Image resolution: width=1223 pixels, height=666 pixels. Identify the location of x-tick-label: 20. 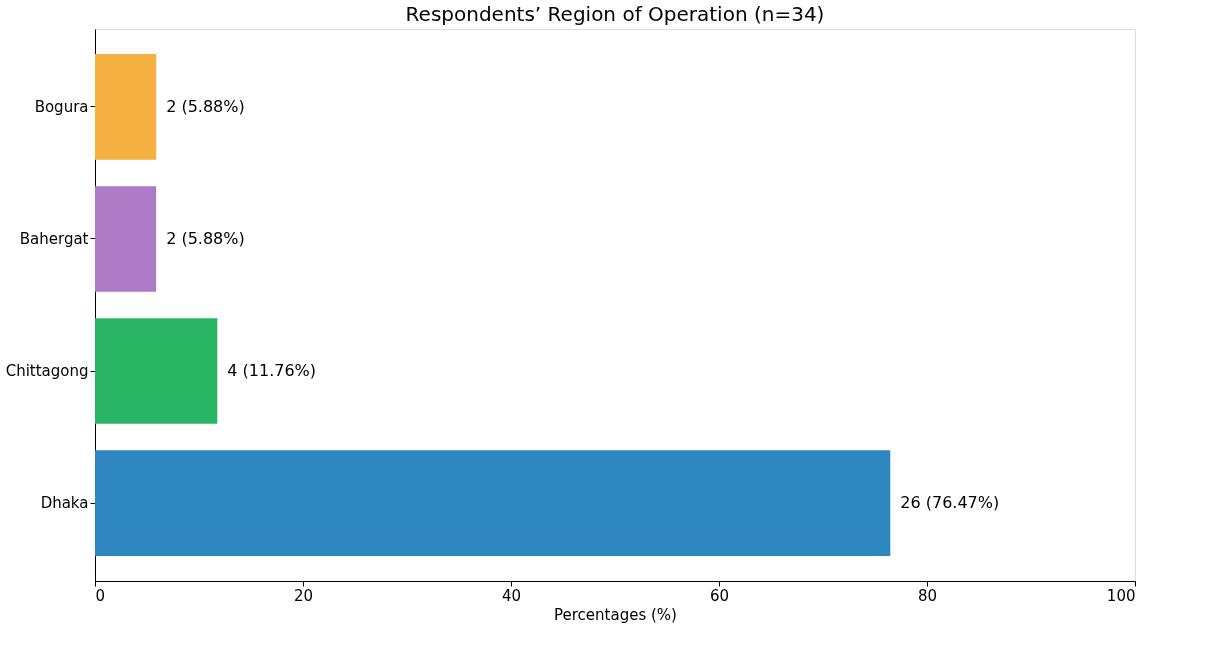
(303, 595).